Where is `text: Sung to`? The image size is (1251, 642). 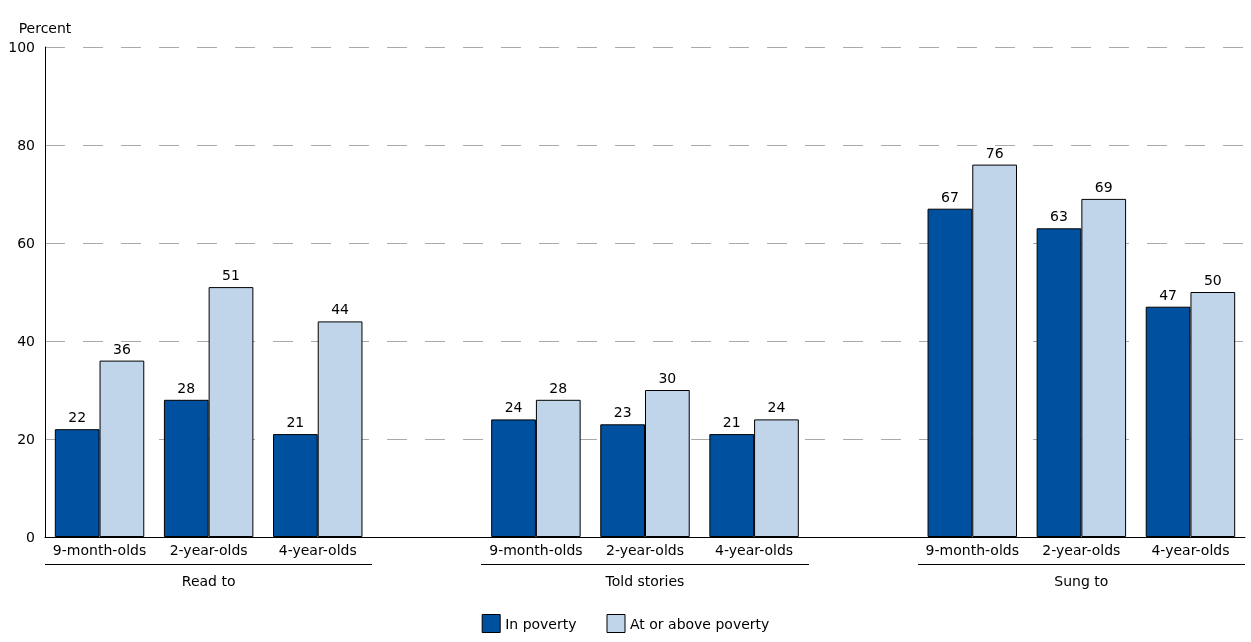
text: Sung to is located at coordinates (1081, 581).